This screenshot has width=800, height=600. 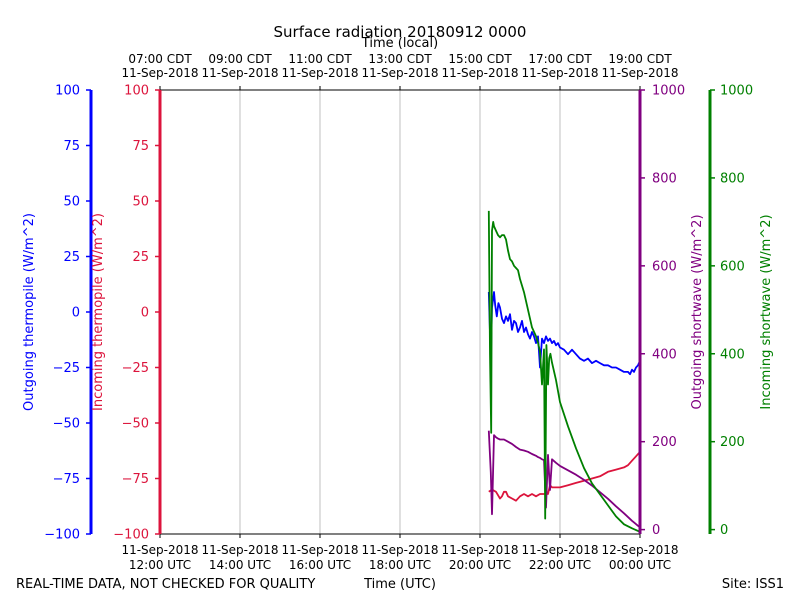 I want to click on x-tick-label-local: 15:00 CDT, so click(x=480, y=59).